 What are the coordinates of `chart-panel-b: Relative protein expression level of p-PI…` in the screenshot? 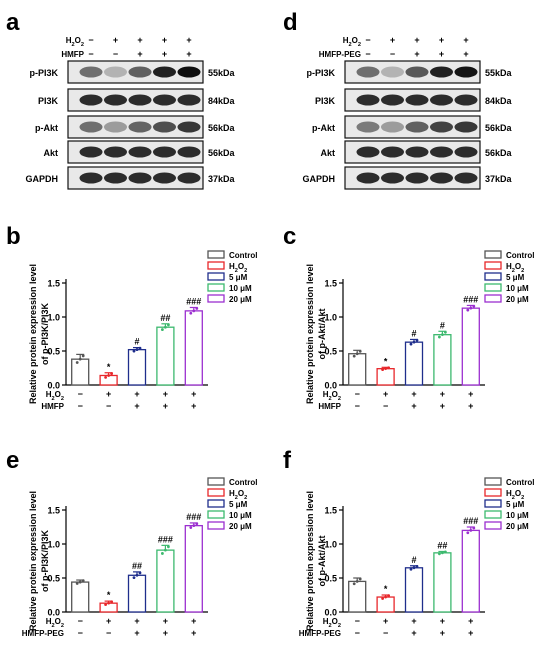 It's located at (142, 330).